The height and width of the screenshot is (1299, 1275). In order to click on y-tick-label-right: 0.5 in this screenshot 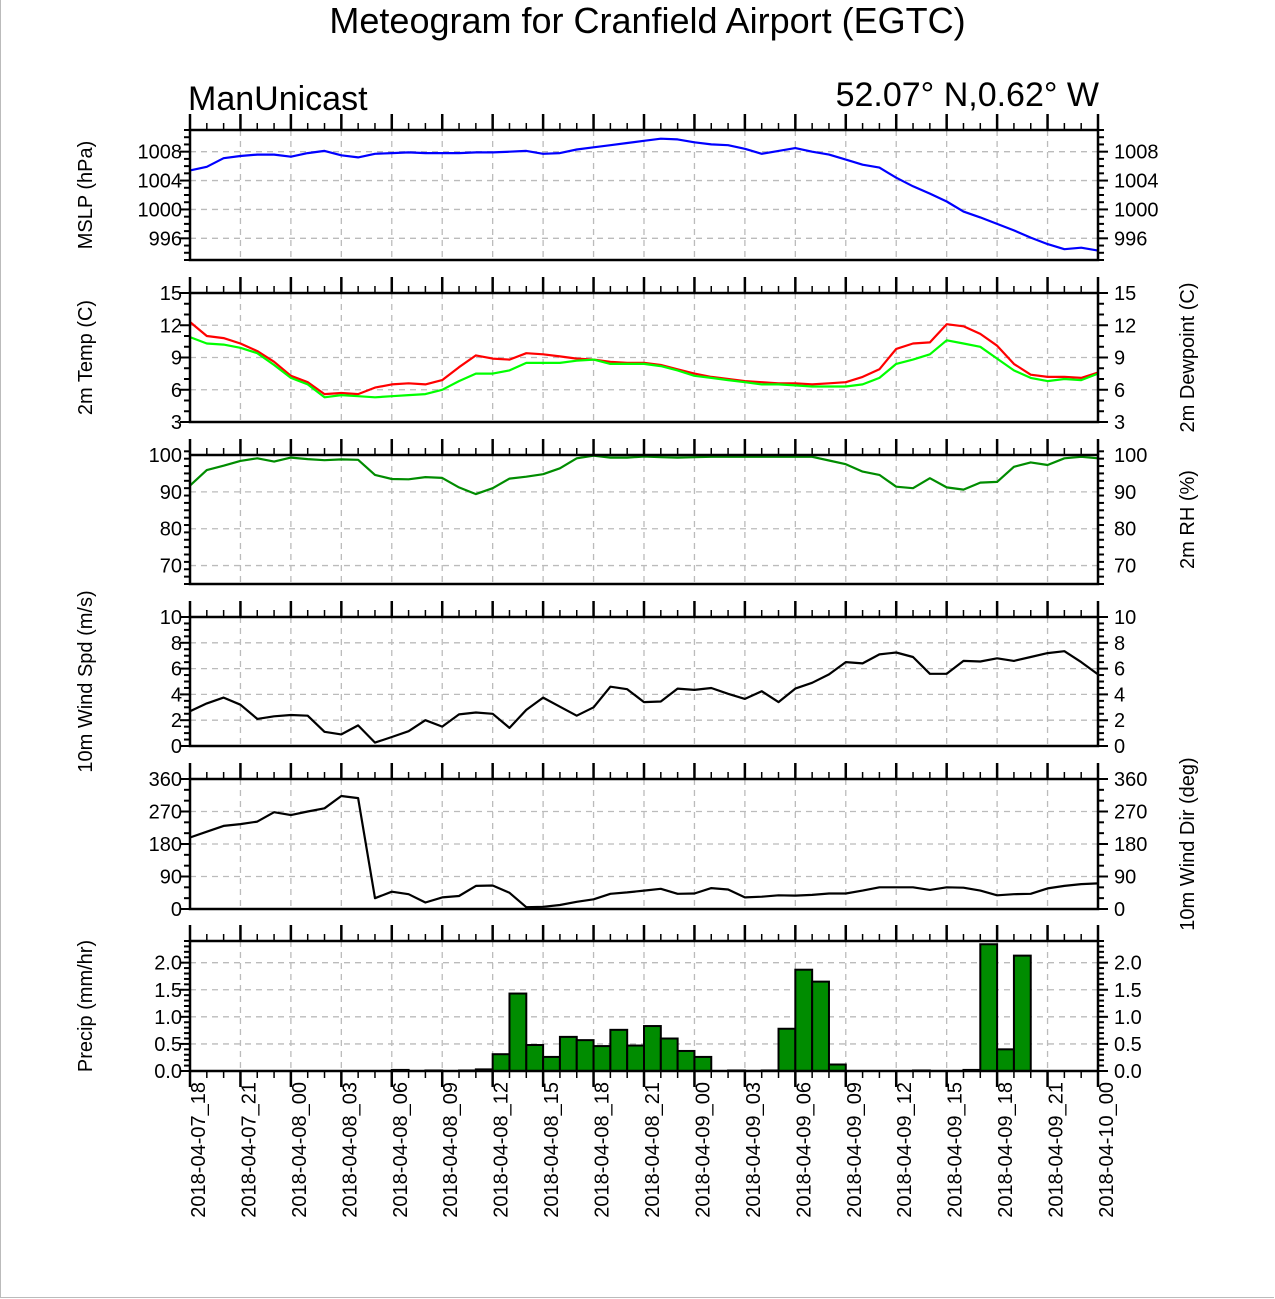, I will do `click(1128, 1045)`.